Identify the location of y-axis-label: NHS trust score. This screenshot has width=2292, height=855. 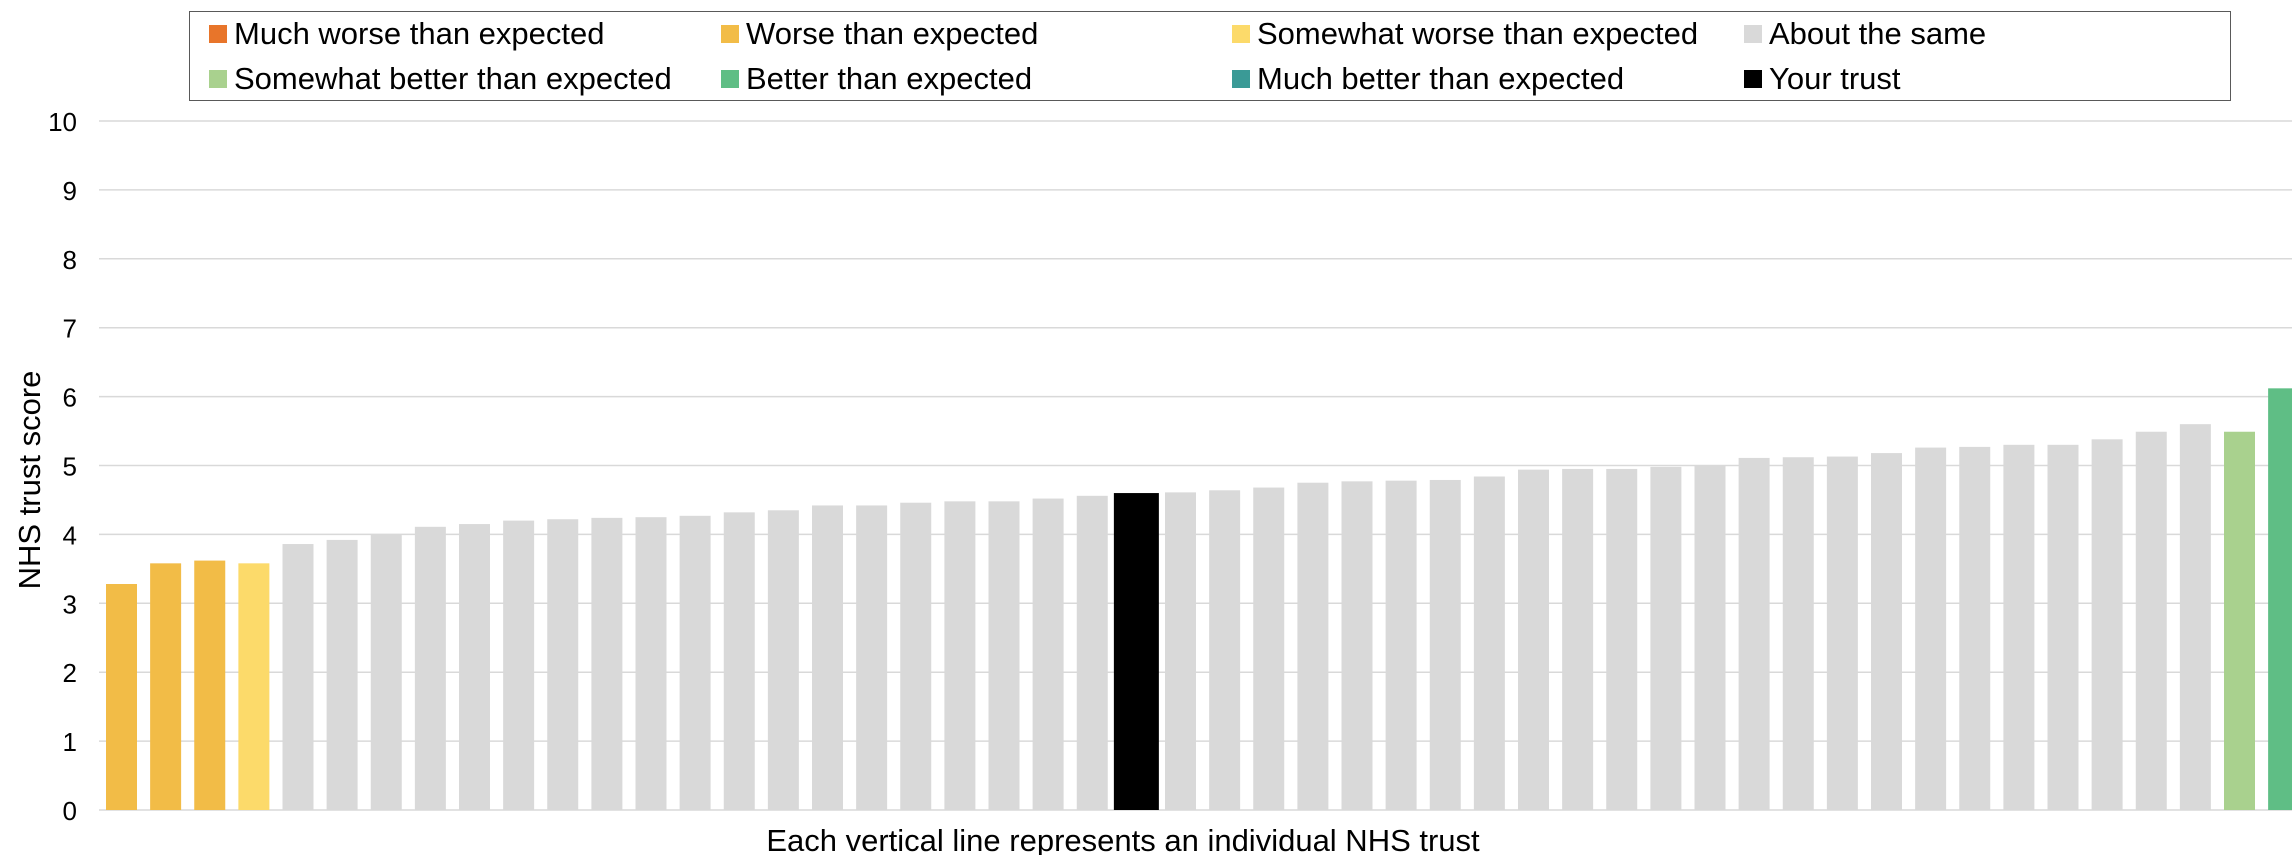
(29, 480).